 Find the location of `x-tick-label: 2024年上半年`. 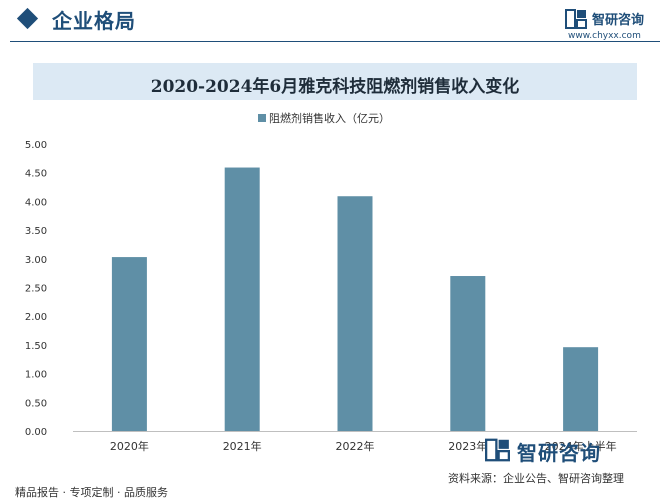

x-tick-label: 2024年上半年 is located at coordinates (581, 446).